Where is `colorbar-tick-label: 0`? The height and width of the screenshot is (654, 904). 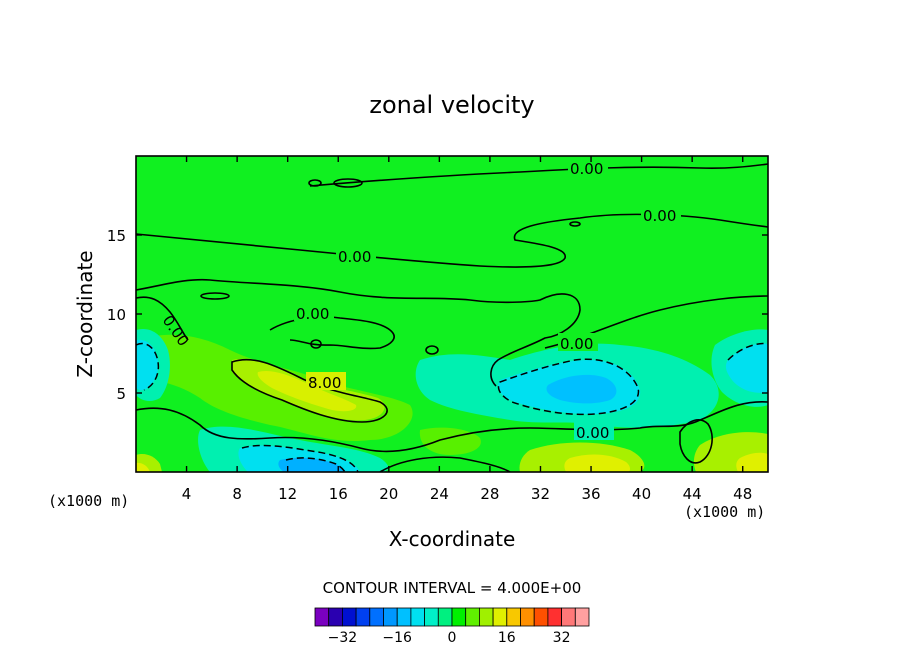
colorbar-tick-label: 0 is located at coordinates (452, 638).